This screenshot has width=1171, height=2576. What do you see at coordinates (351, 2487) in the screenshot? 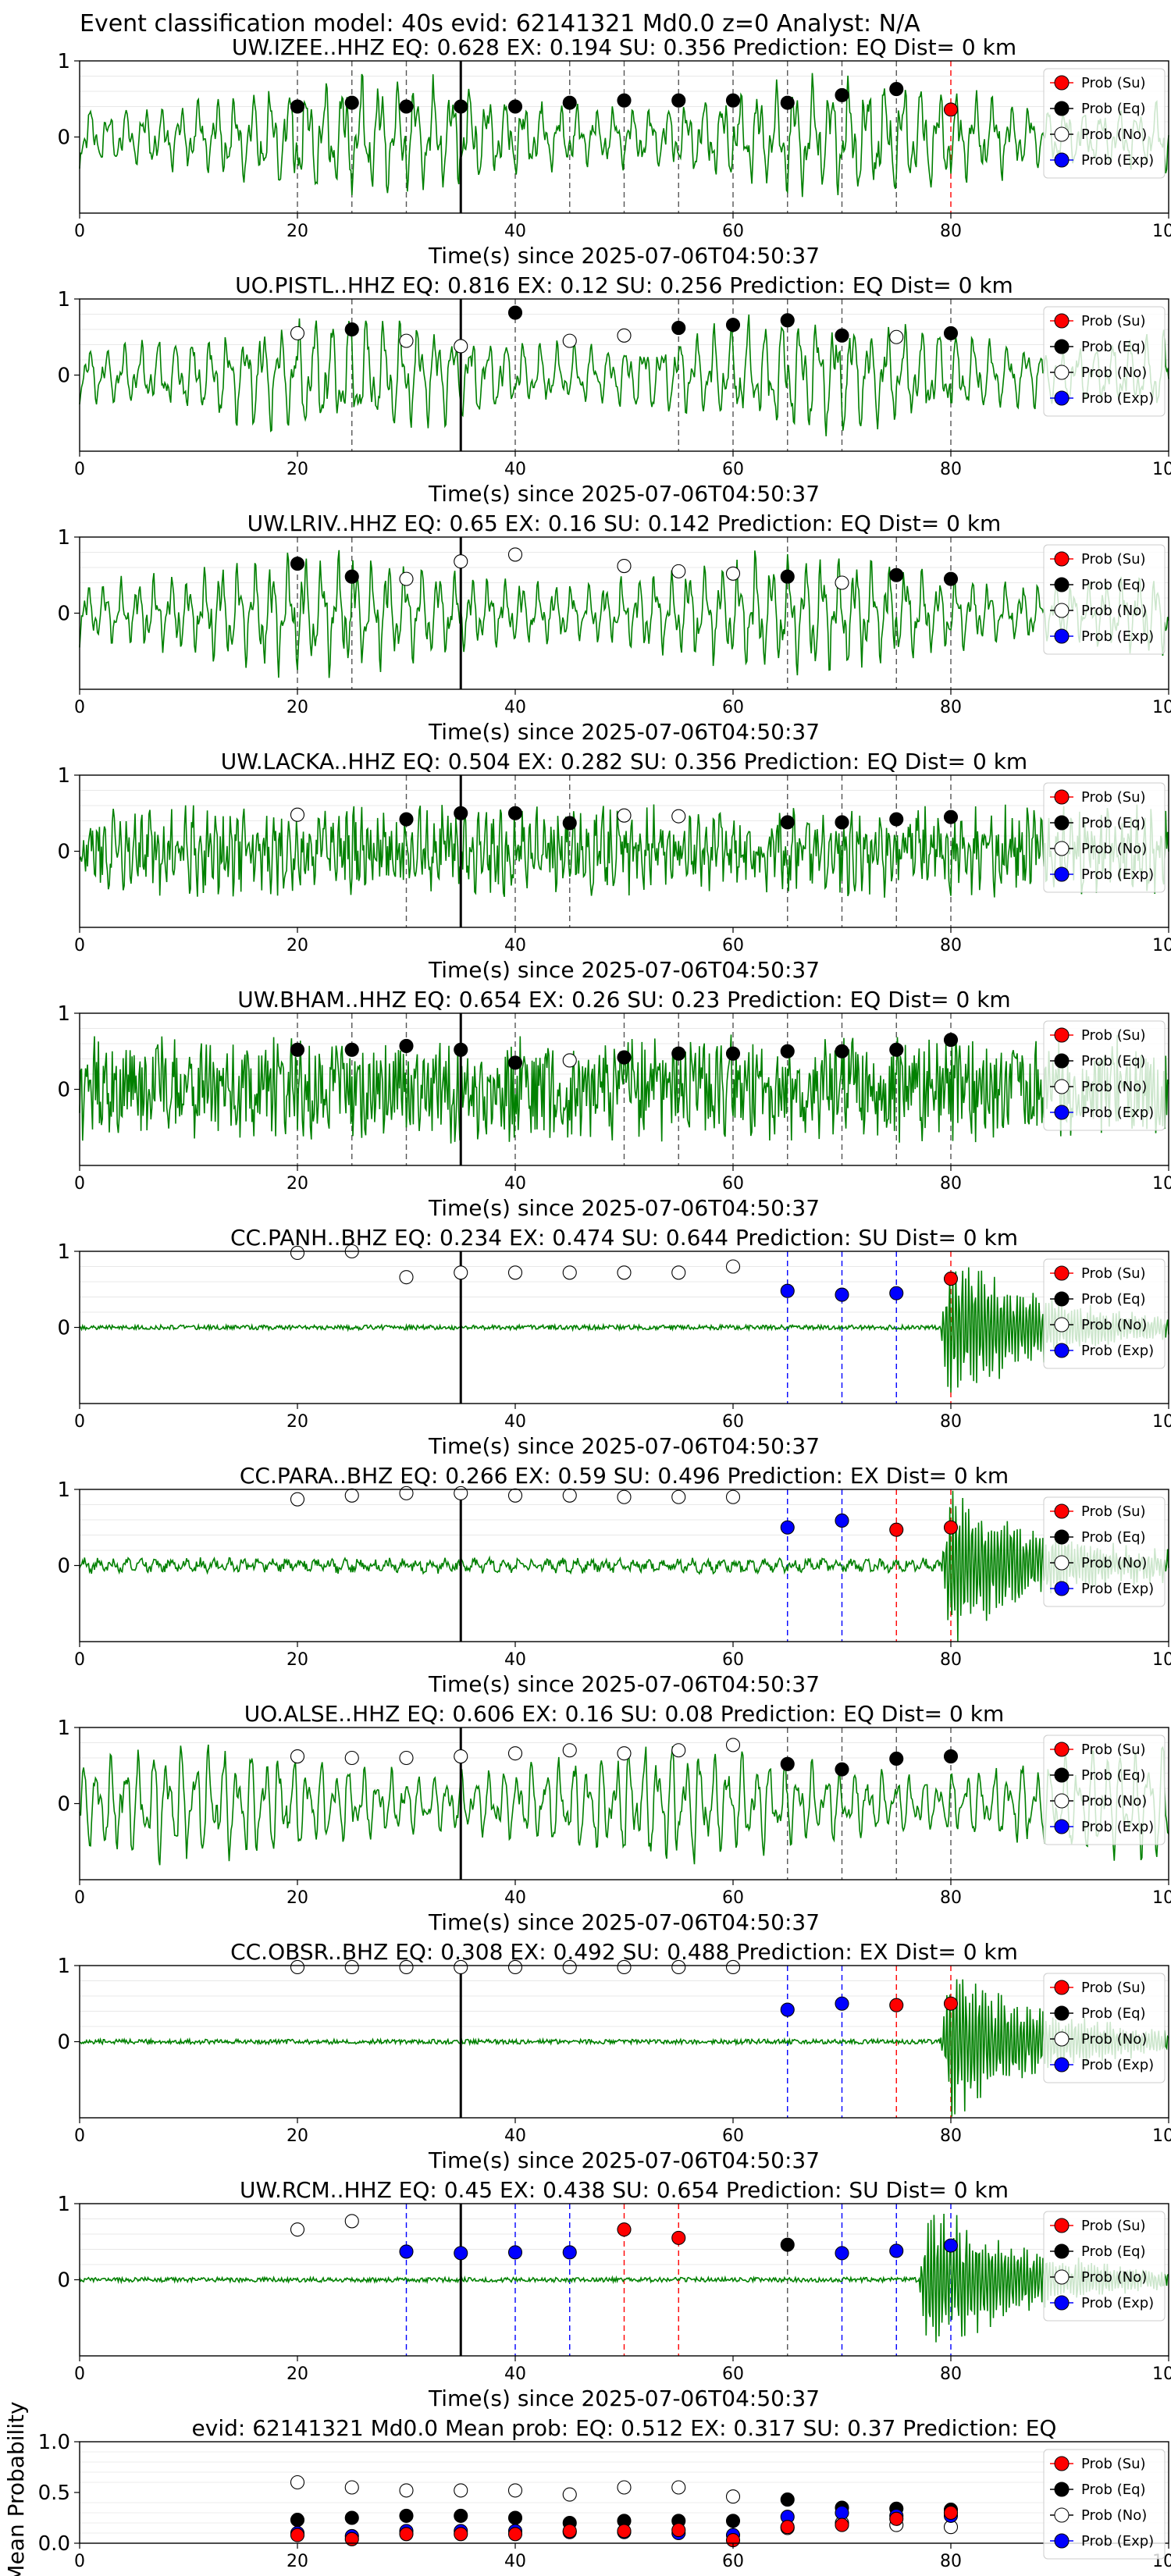
I see `mean-prob-marker-no` at bounding box center [351, 2487].